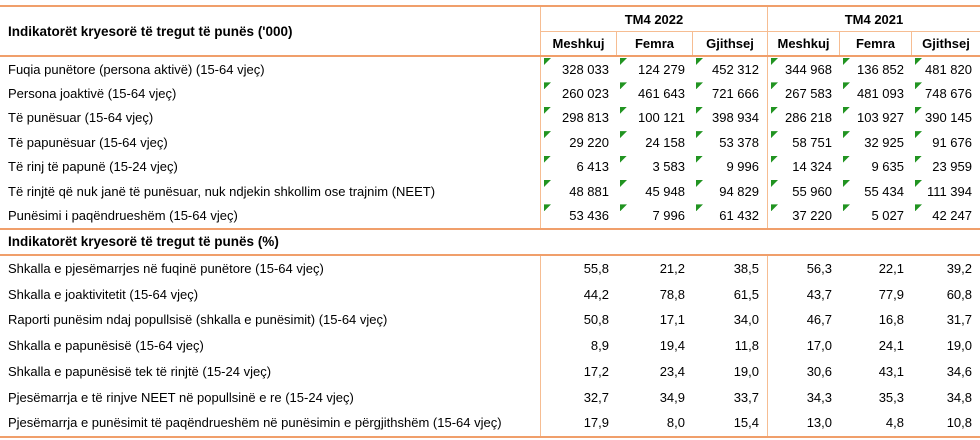 This screenshot has width=980, height=440. What do you see at coordinates (661, 69) in the screenshot?
I see `cell-value: 124 279` at bounding box center [661, 69].